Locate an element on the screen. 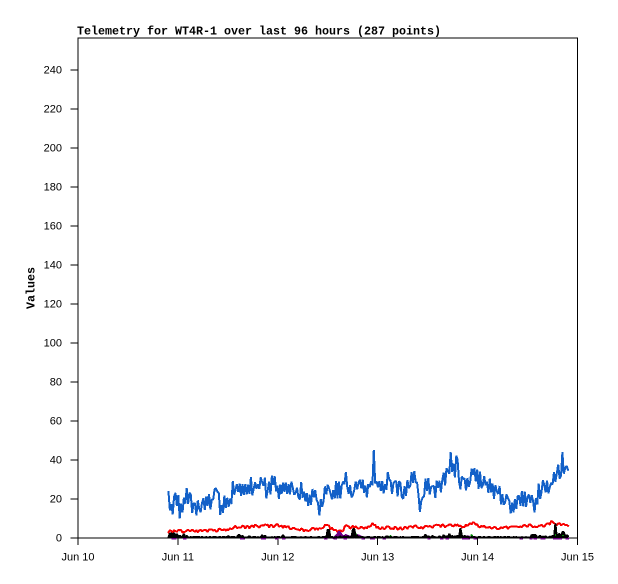 This screenshot has height=584, width=618. svg-text: Jun 10 is located at coordinates (77, 558).